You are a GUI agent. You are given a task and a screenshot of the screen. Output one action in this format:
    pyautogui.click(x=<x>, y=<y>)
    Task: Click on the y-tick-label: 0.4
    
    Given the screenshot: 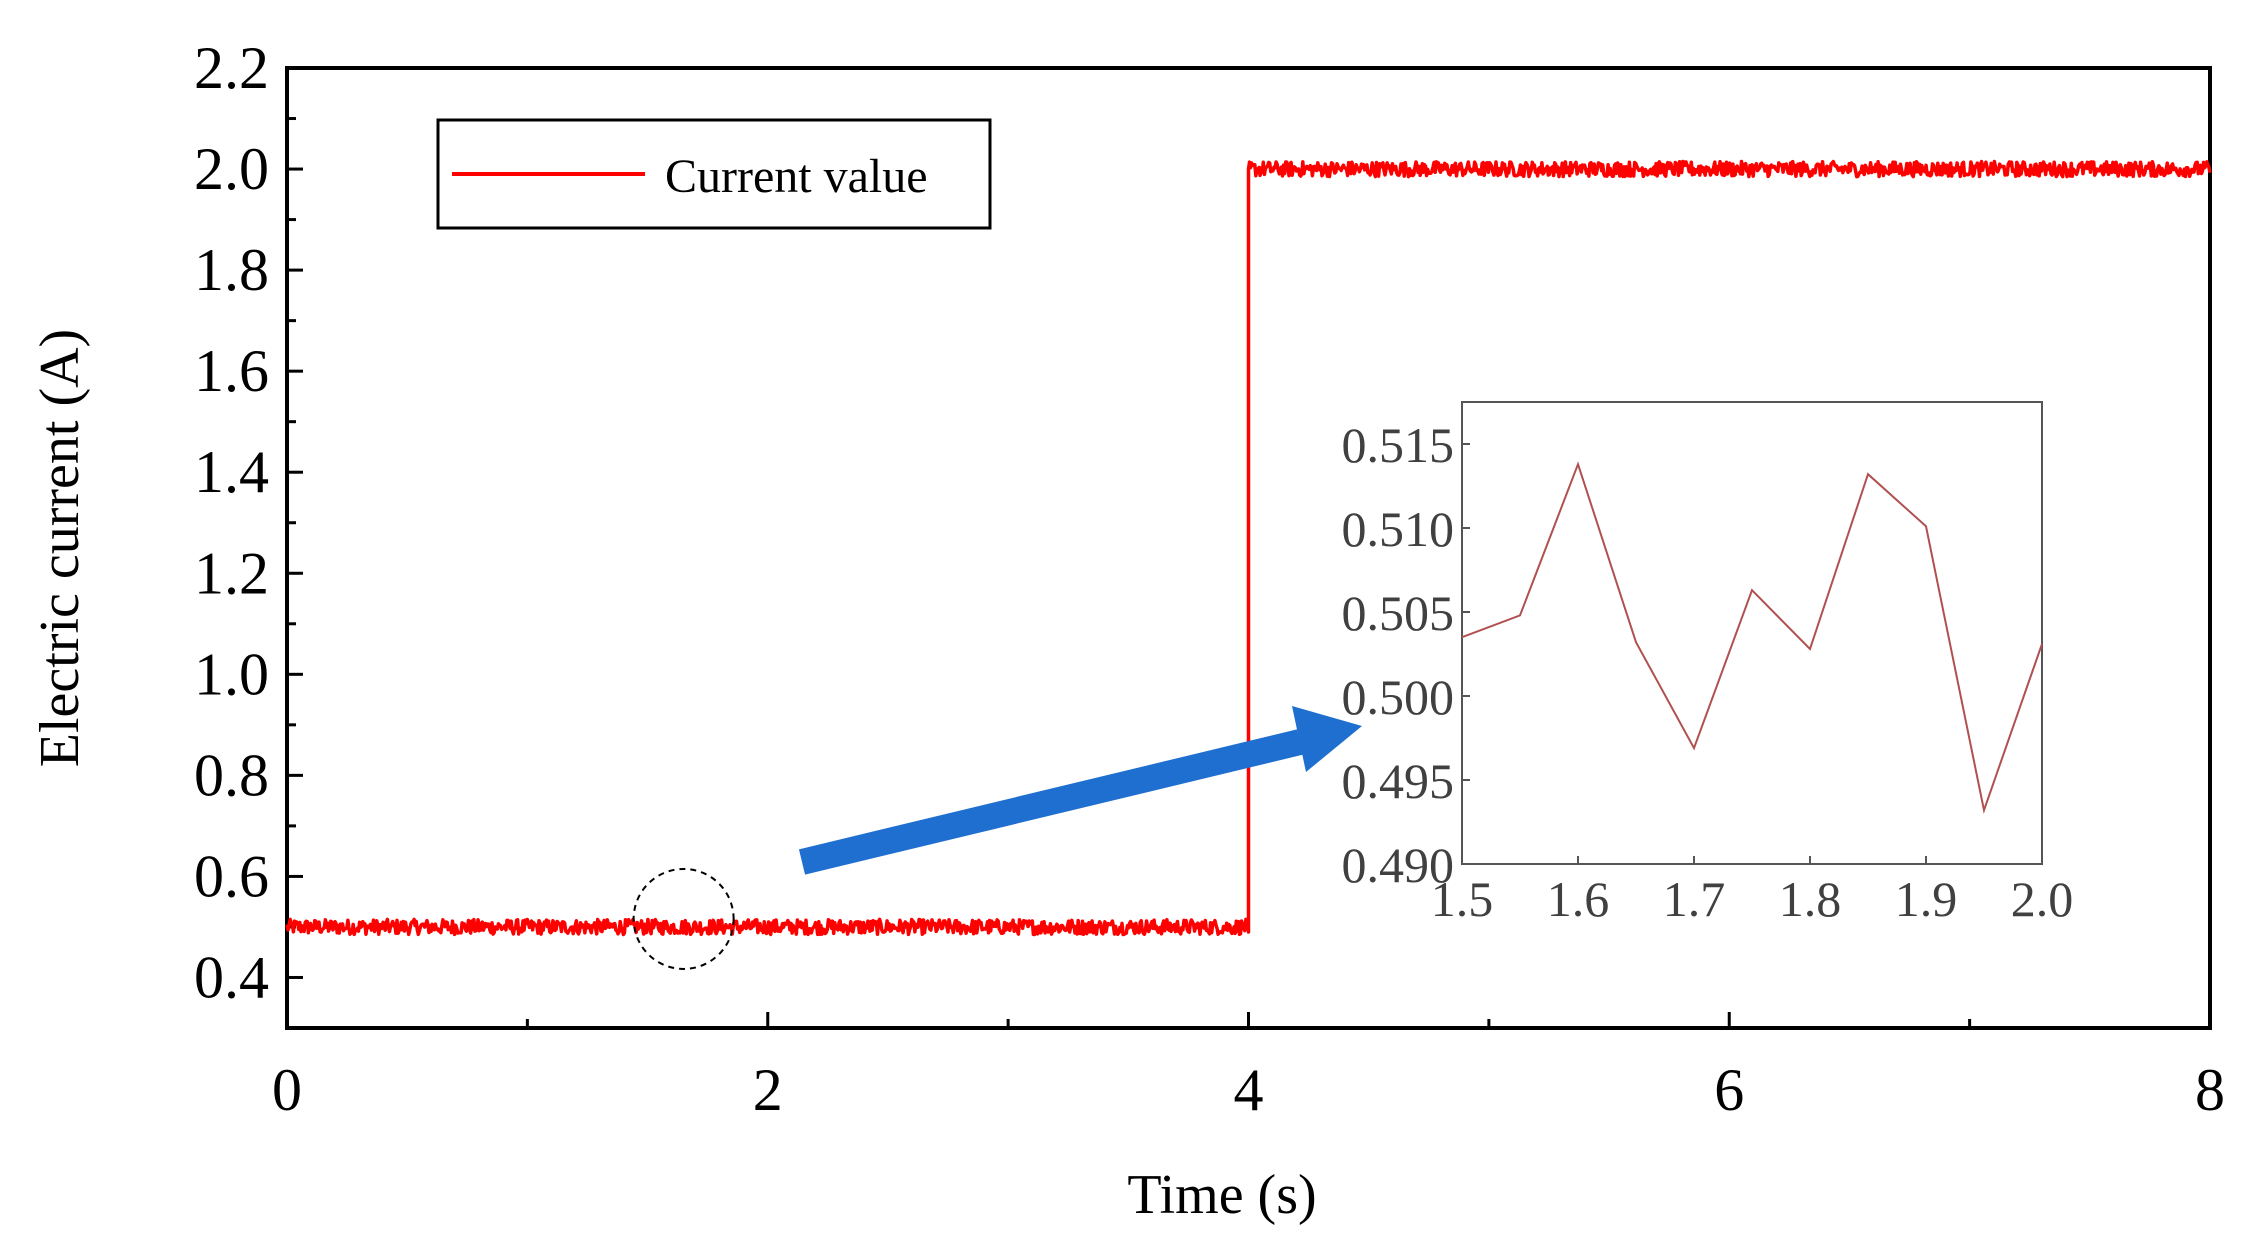 What is the action you would take?
    pyautogui.click(x=231, y=977)
    